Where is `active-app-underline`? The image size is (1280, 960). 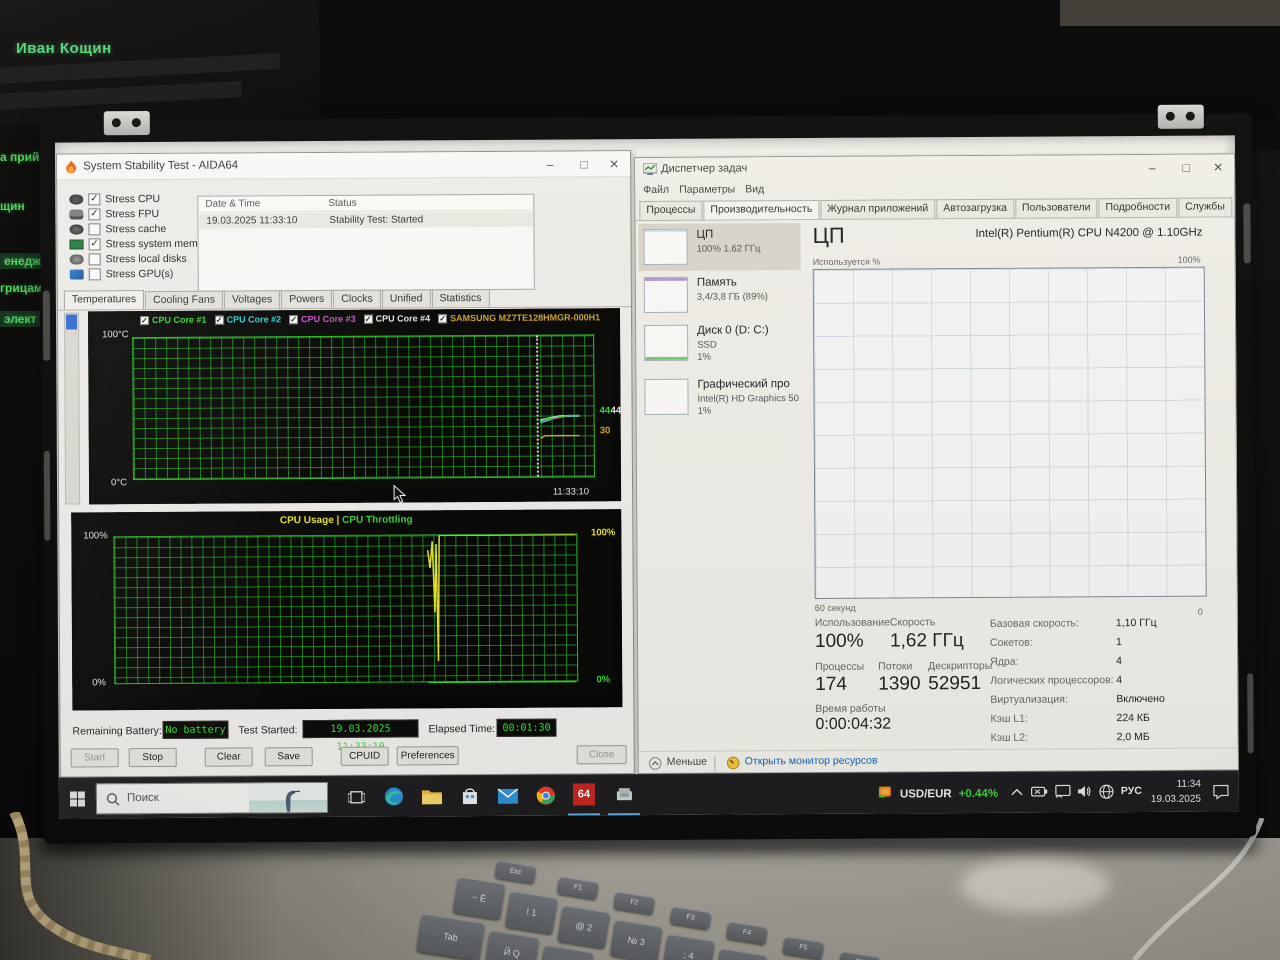
active-app-underline is located at coordinates (584, 815).